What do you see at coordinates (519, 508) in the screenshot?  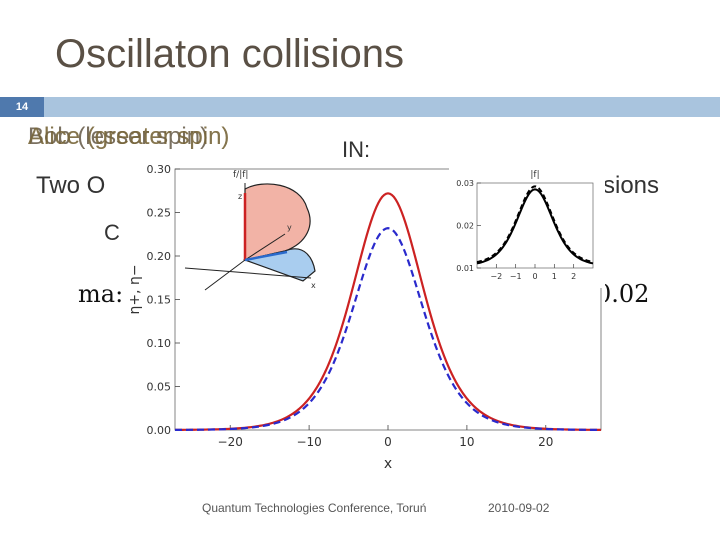 I see `footer-date: 2010-09-02` at bounding box center [519, 508].